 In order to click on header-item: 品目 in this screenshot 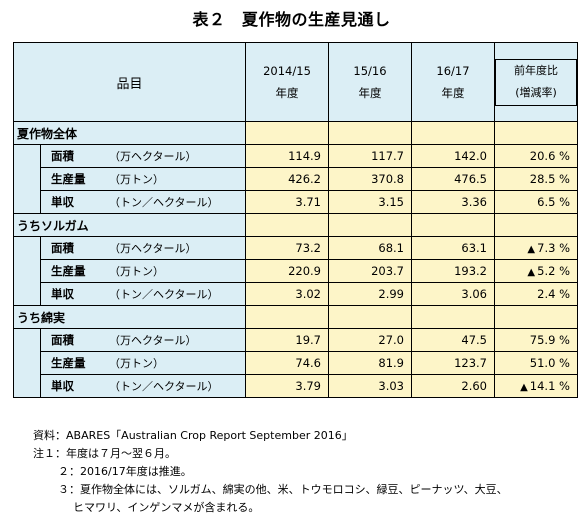, I will do `click(129, 82)`.